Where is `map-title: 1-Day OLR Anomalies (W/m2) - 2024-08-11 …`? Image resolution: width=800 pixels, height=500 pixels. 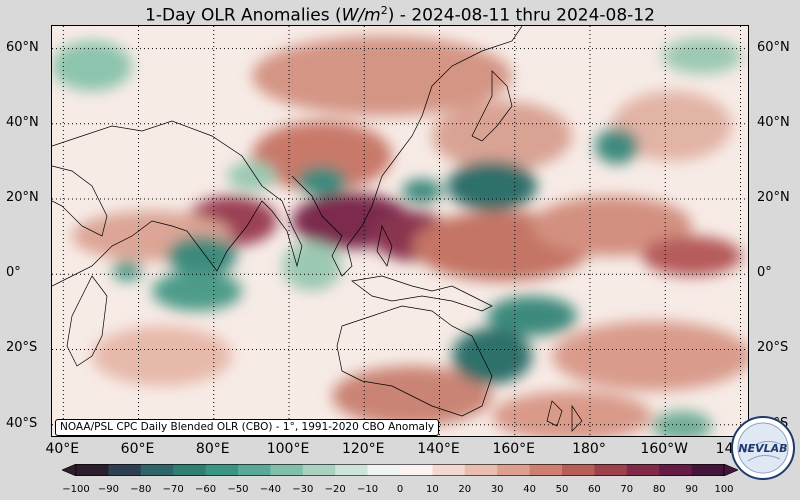 map-title: 1-Day OLR Anomalies (W/m2) - 2024-08-11 … is located at coordinates (400, 13).